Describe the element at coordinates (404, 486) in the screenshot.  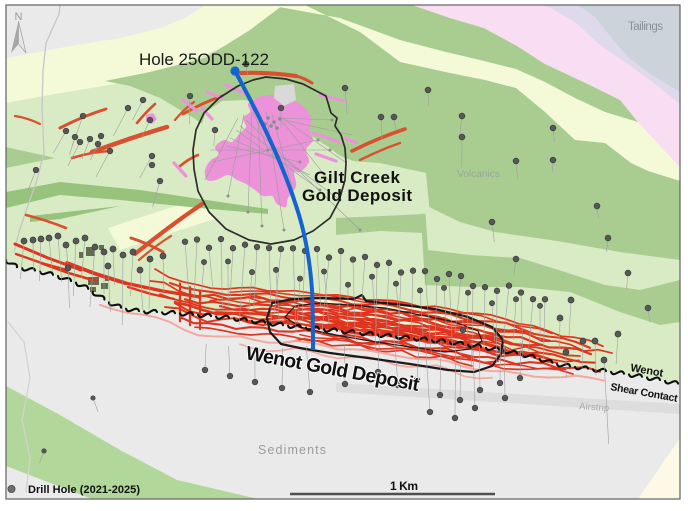
I see `svg-text: 1 Km` at that location.